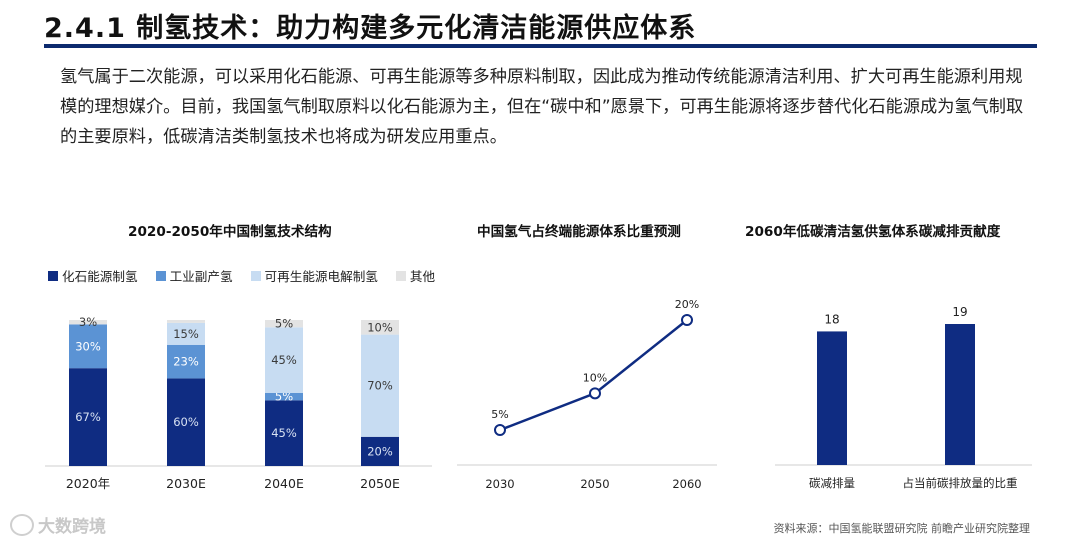  I want to click on chart1-data-label: 70%, so click(380, 386).